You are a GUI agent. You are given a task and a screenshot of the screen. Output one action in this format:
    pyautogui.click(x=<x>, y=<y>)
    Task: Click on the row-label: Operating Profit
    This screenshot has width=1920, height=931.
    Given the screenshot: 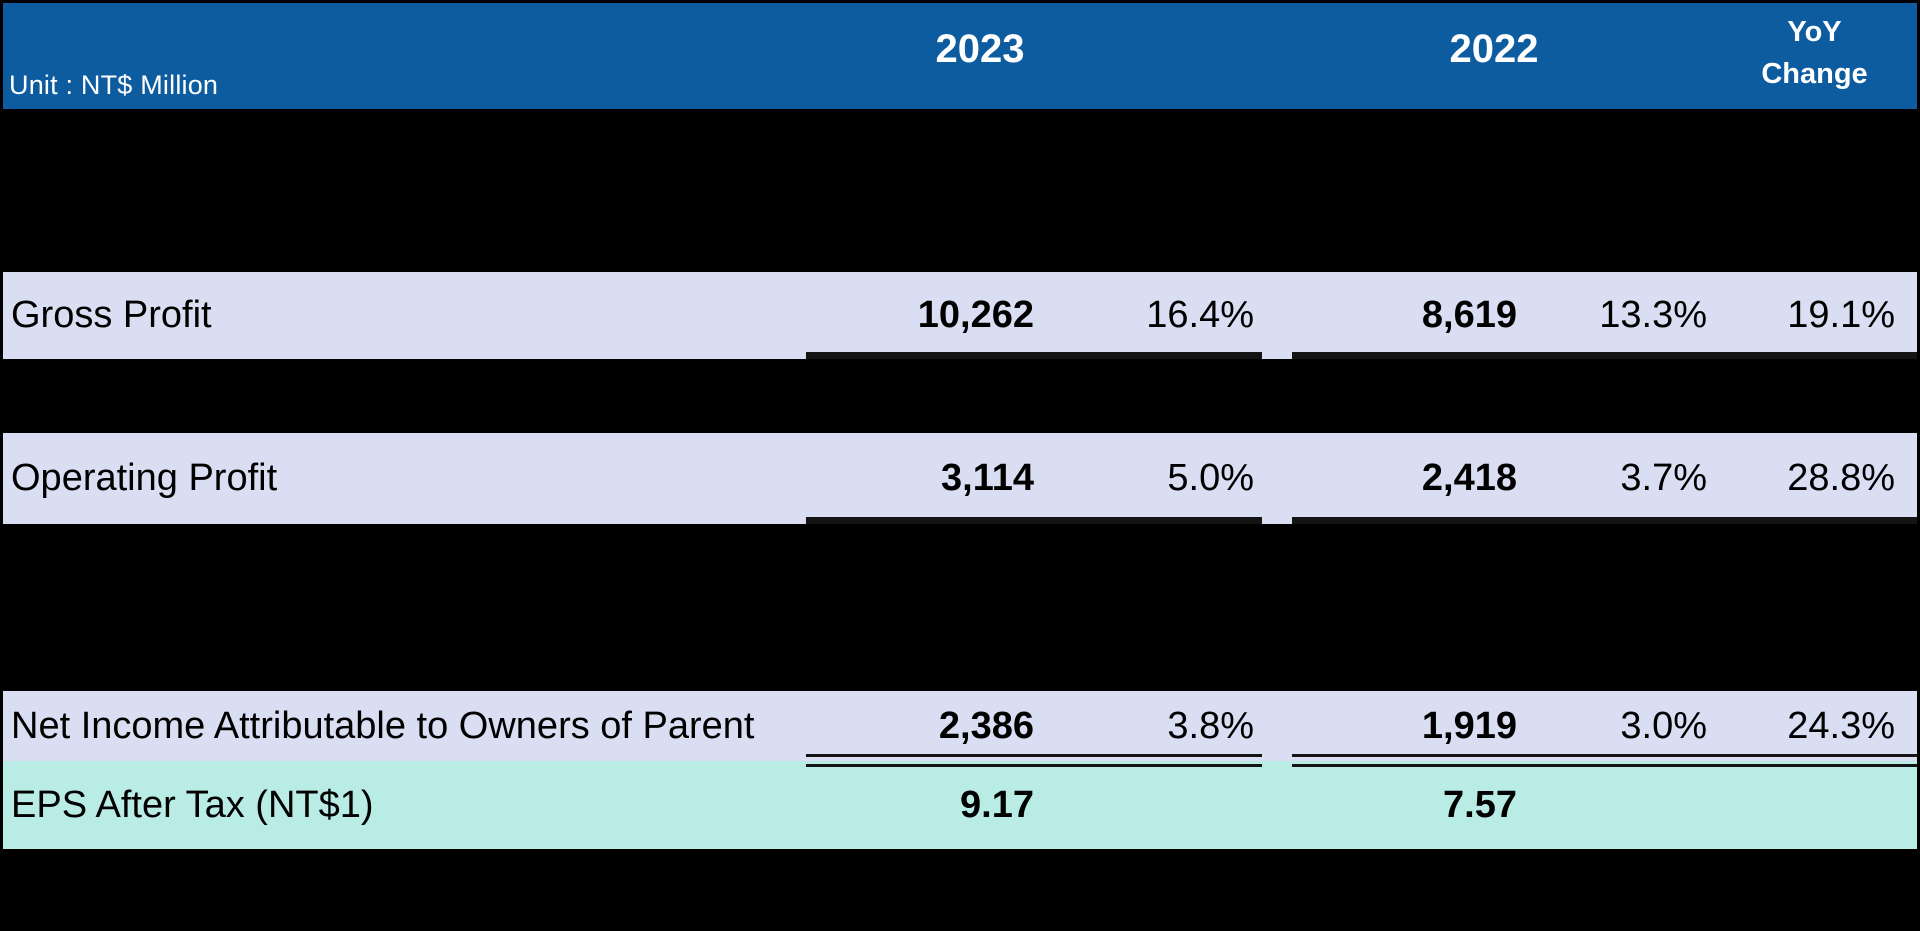 What is the action you would take?
    pyautogui.click(x=144, y=478)
    